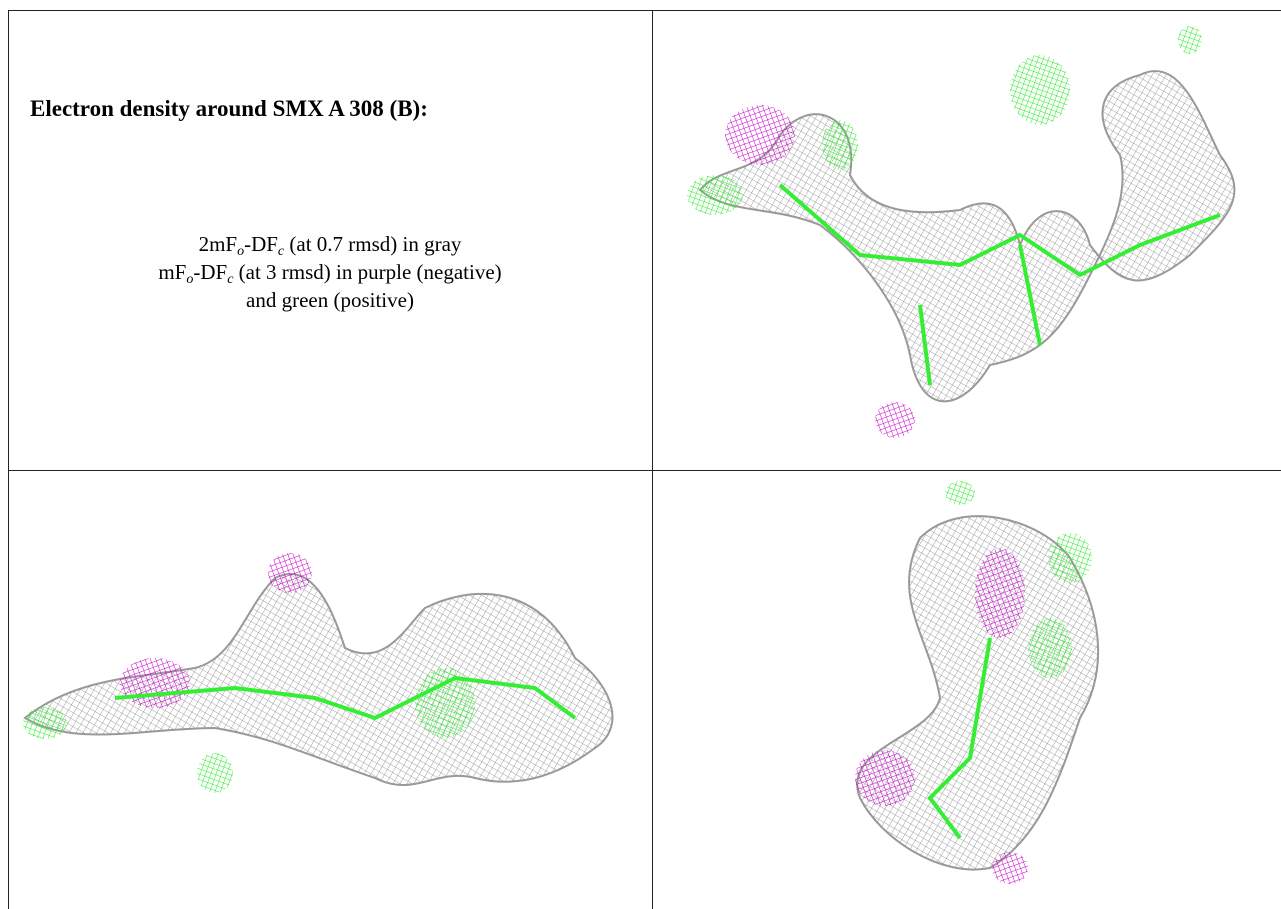 This screenshot has width=1281, height=909. Describe the element at coordinates (218, 244) in the screenshot. I see `text: 2mF` at that location.